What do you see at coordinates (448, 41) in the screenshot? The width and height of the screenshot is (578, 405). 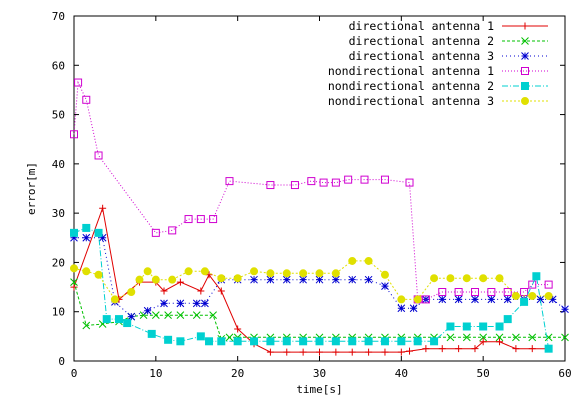 I see `legend-entry: directional antenna 2` at bounding box center [448, 41].